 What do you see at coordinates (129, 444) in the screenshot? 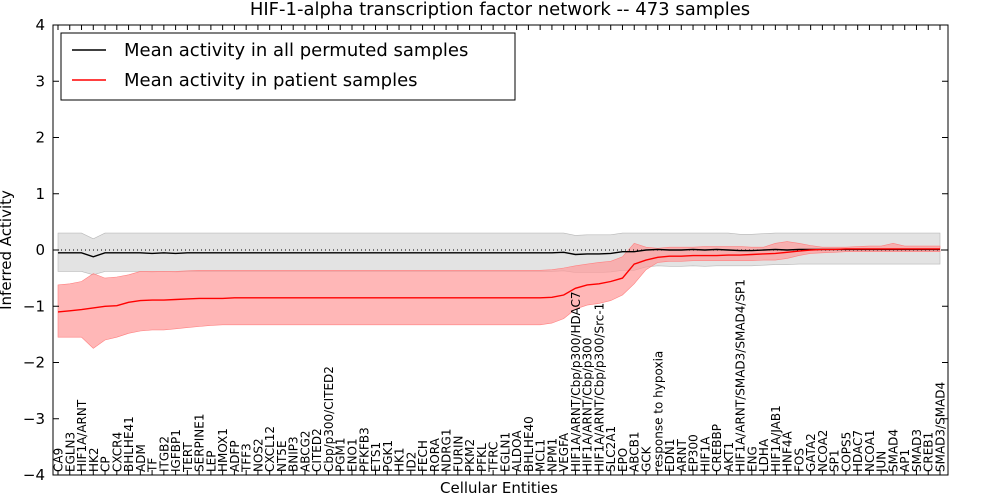
I see `x-tick-label: BHLHE41` at bounding box center [129, 444].